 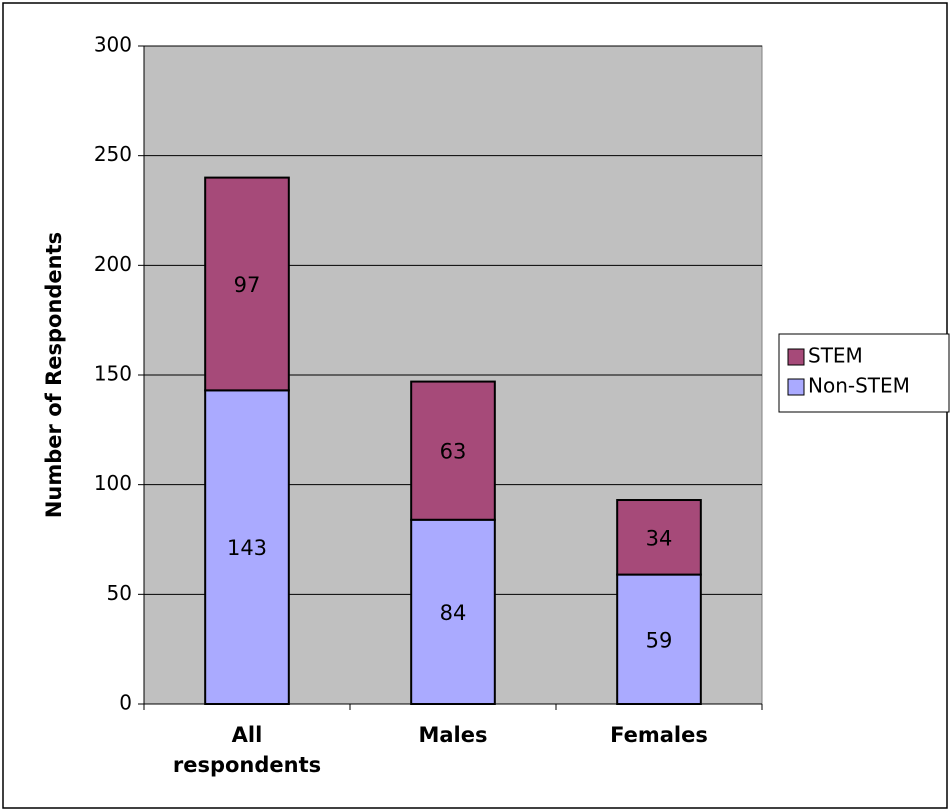 I want to click on y-tick-label: 150, so click(x=113, y=374).